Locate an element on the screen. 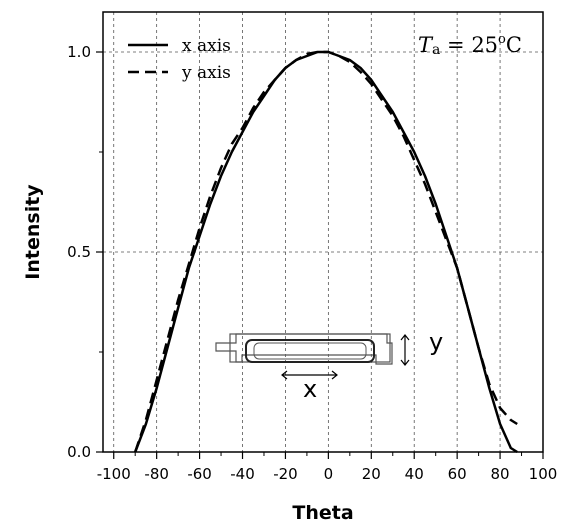  legend-label-x-axis: x axis is located at coordinates (206, 46).